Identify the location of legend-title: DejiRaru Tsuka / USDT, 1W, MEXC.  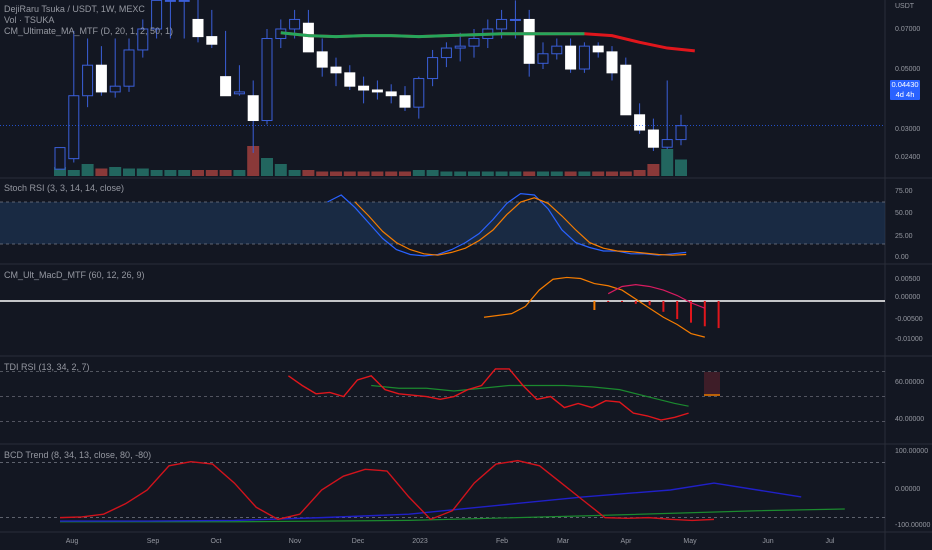
(74, 9).